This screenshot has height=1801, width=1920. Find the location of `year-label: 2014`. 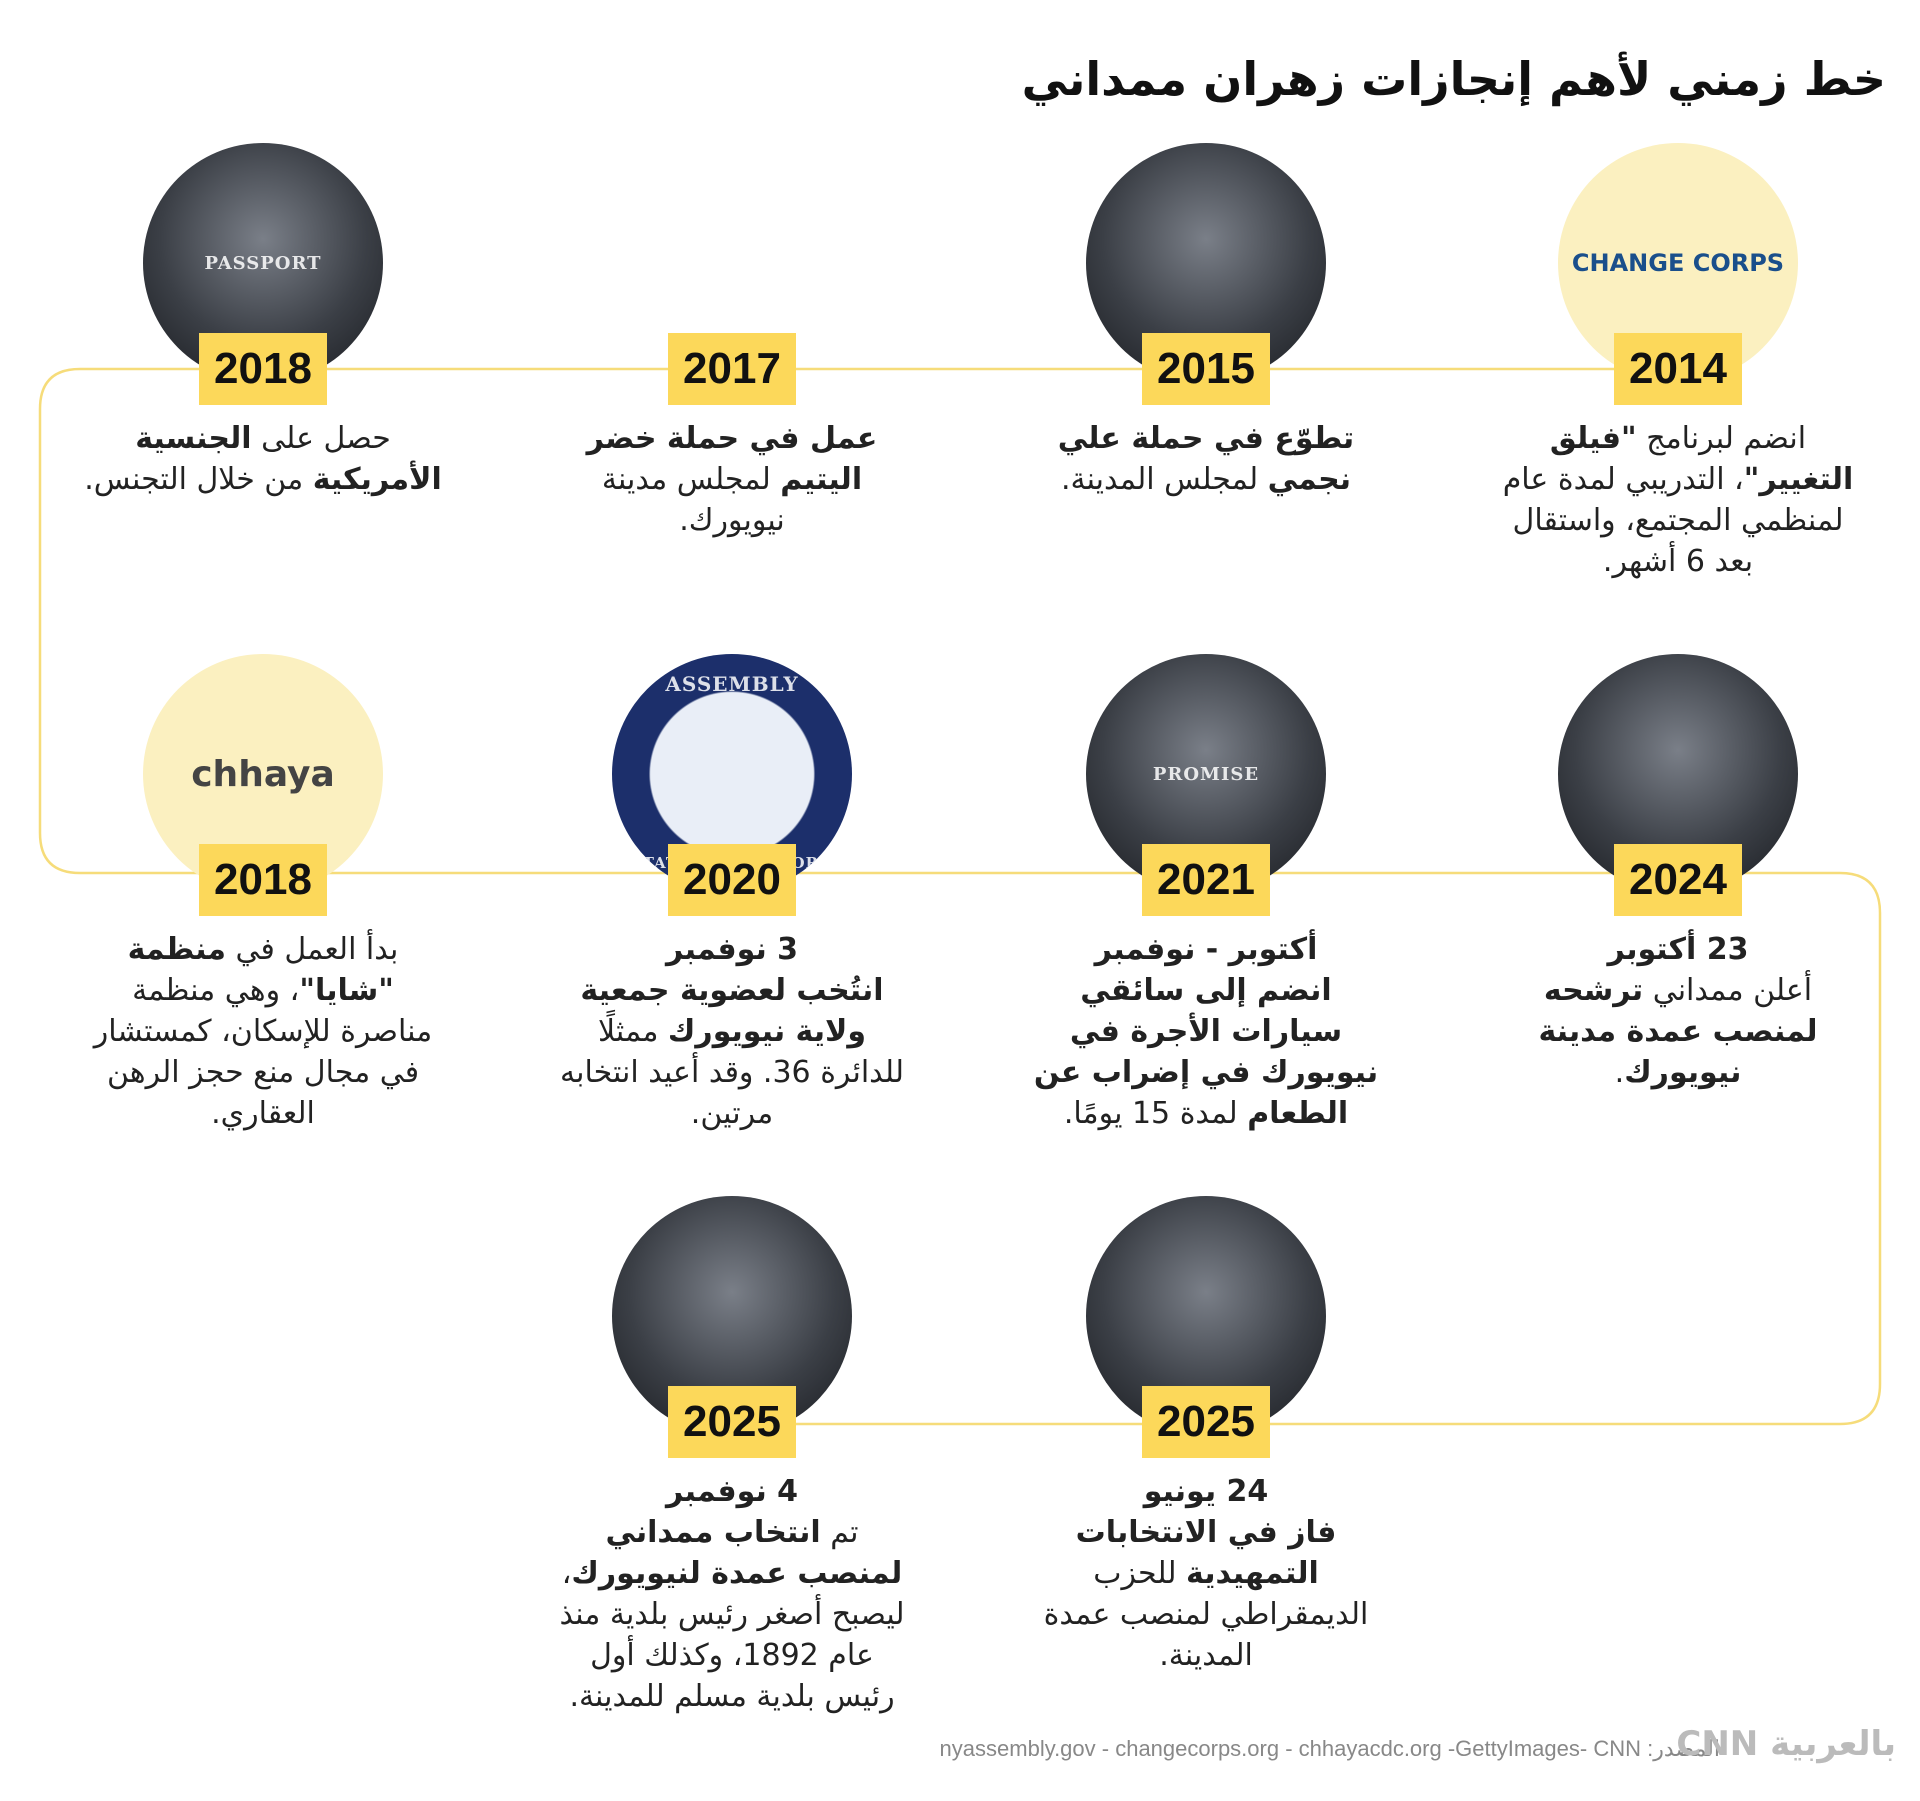

year-label: 2014 is located at coordinates (1678, 369).